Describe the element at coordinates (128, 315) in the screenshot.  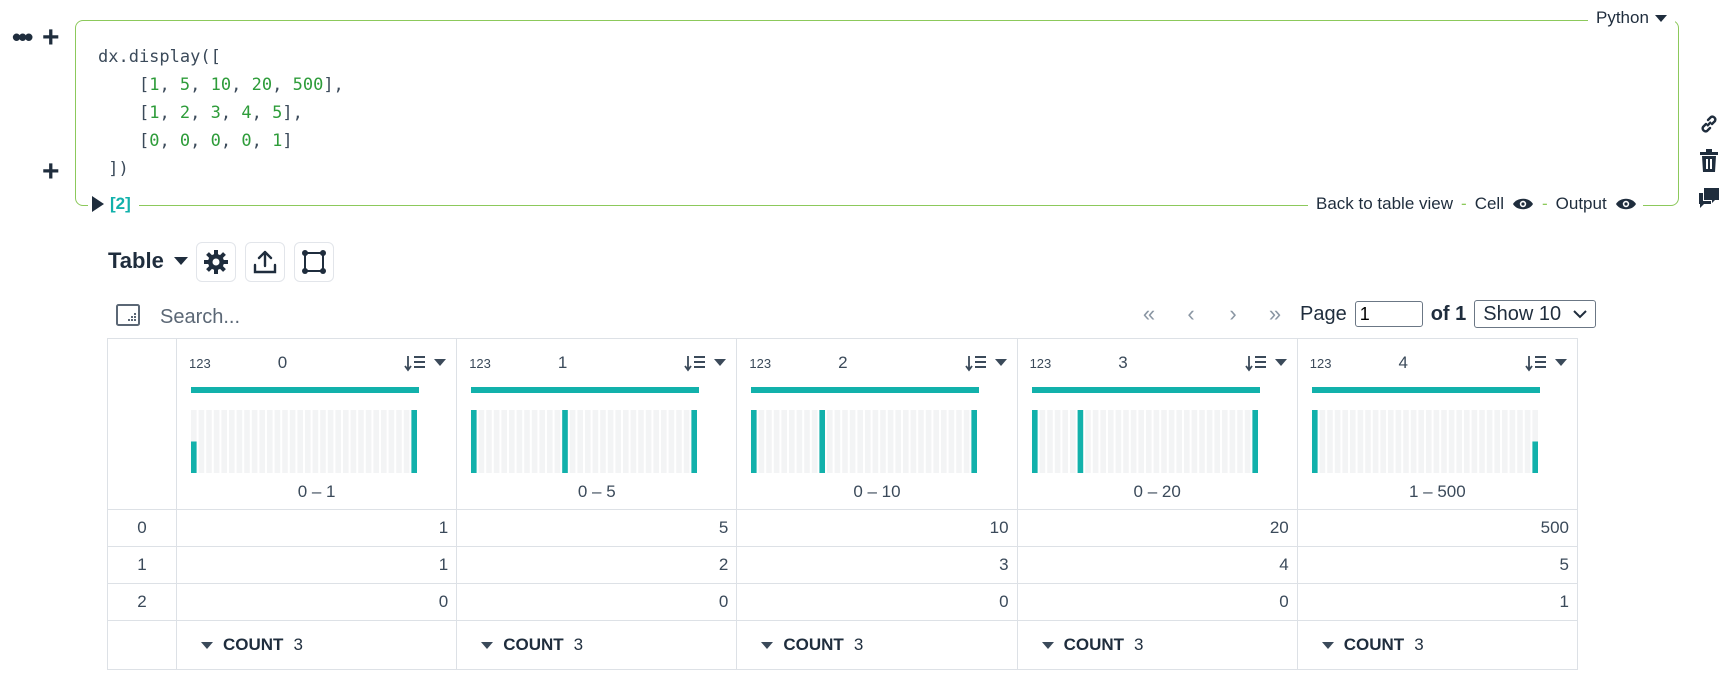
I see `column-summary-icon` at that location.